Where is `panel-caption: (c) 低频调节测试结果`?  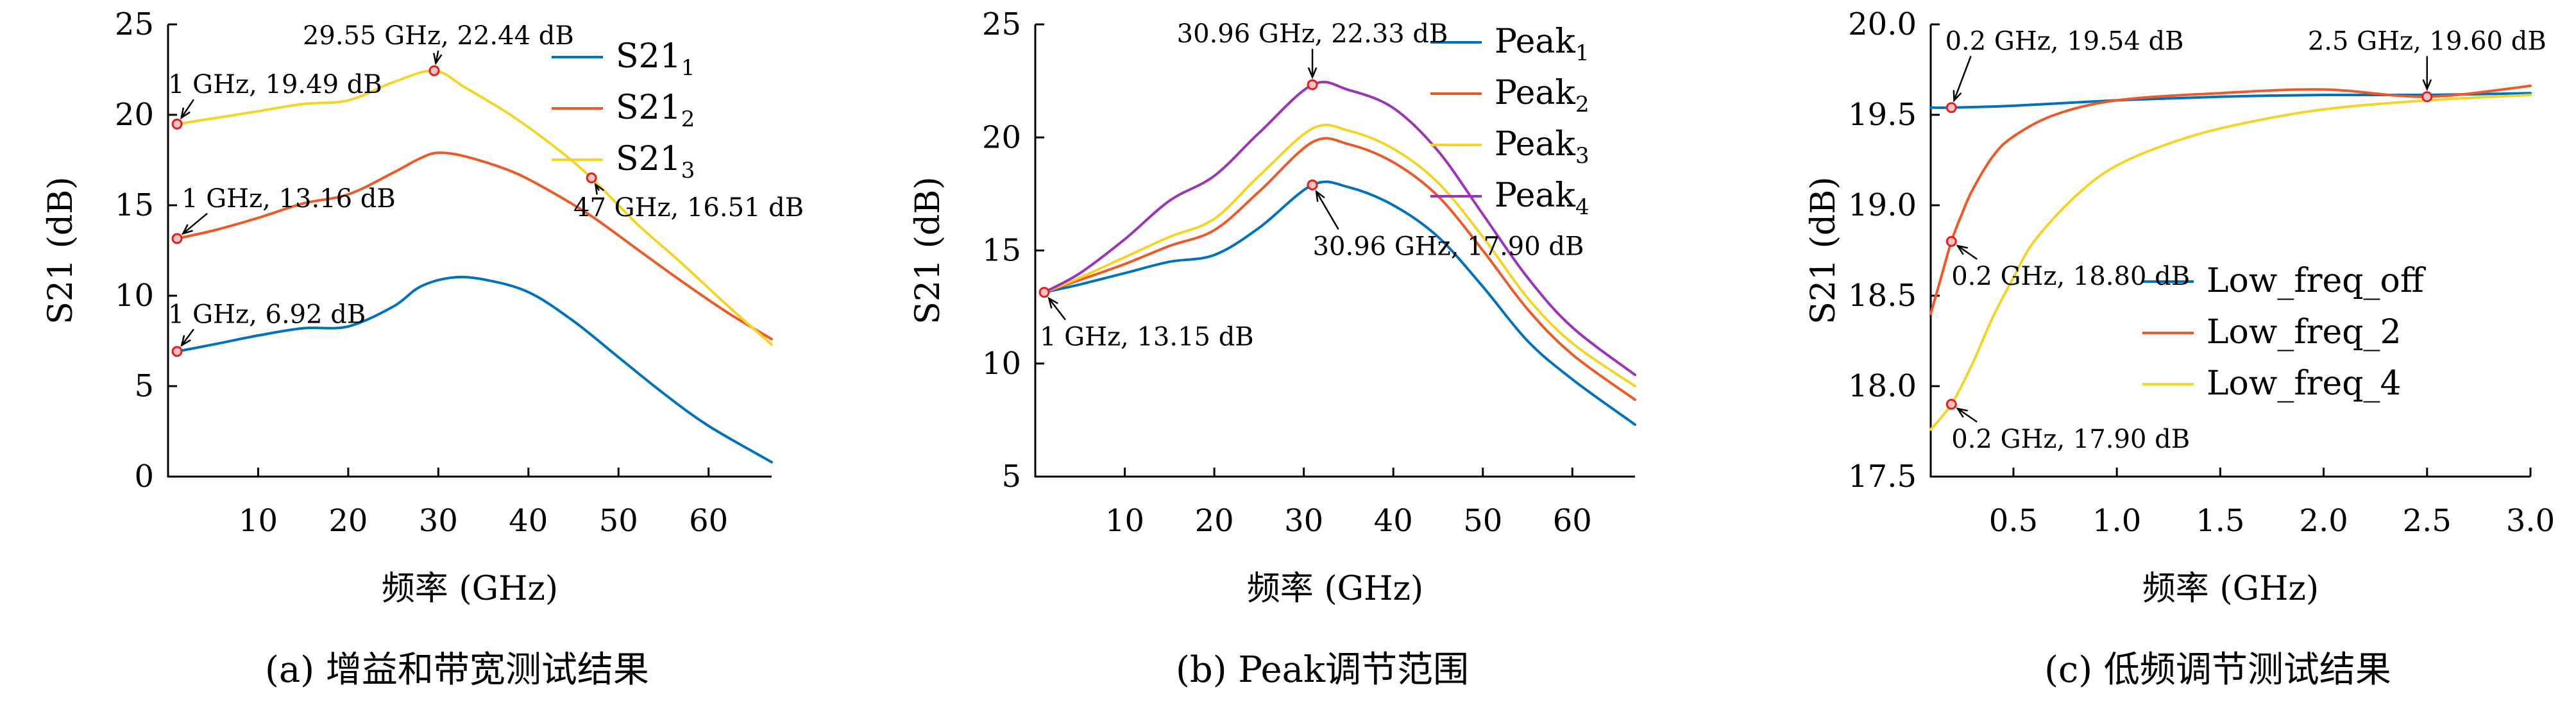
panel-caption: (c) 低频调节测试结果 is located at coordinates (2217, 670).